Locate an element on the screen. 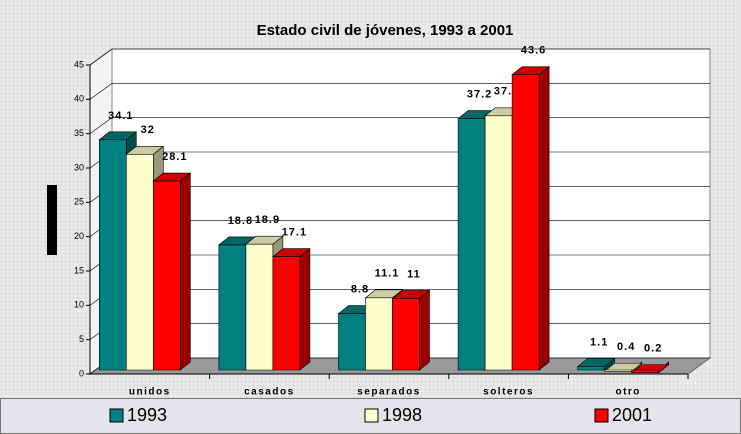 The image size is (741, 434). data-label: 43.6 is located at coordinates (533, 51).